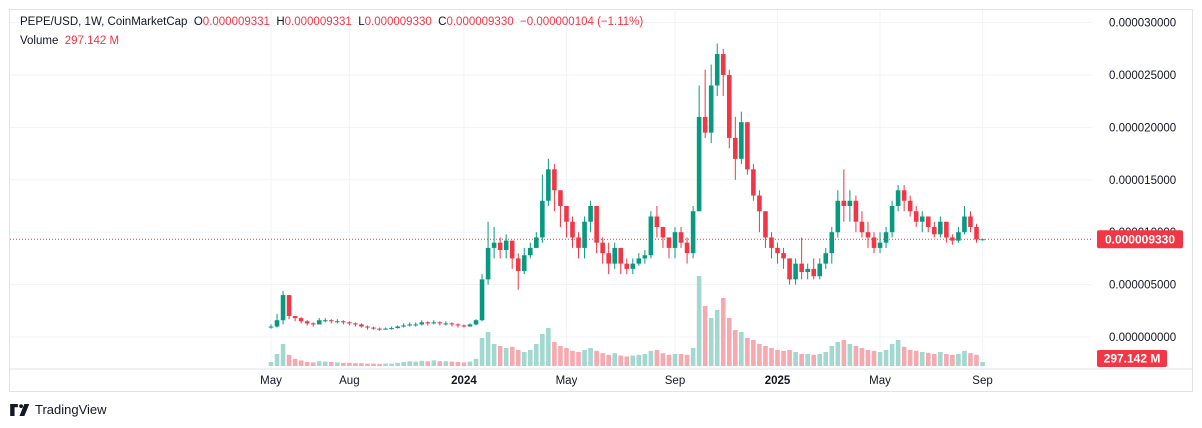 This screenshot has width=1202, height=428. I want to click on volume-label: Volume, so click(39, 41).